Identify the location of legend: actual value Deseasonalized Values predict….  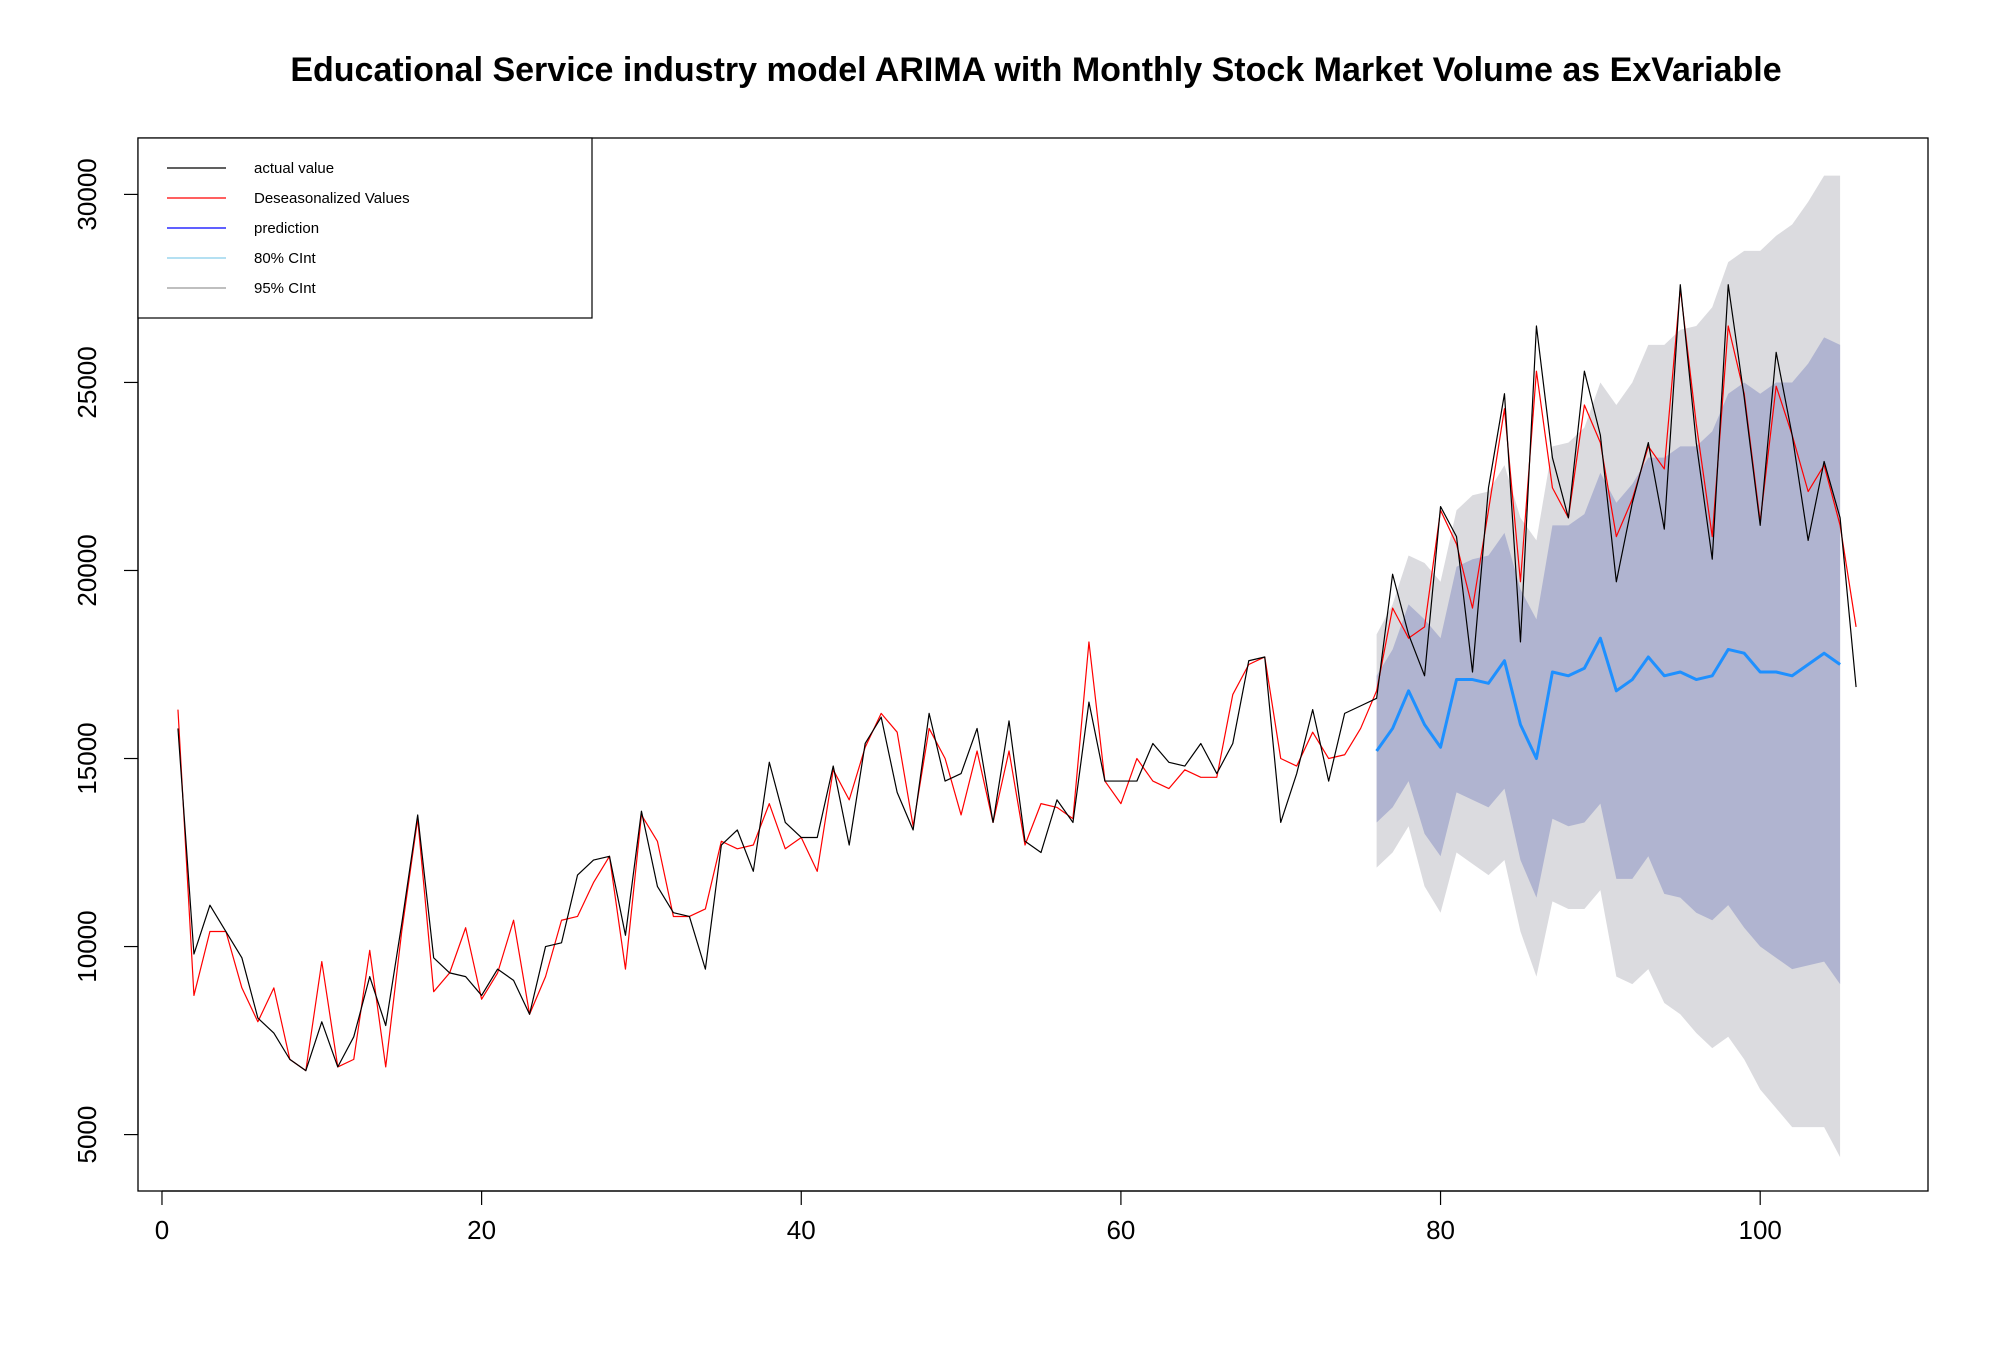
(365, 228).